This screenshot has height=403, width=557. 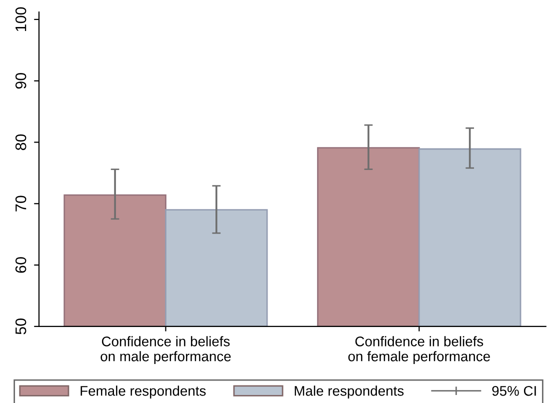 I want to click on y-tick-label: 90, so click(x=20, y=80).